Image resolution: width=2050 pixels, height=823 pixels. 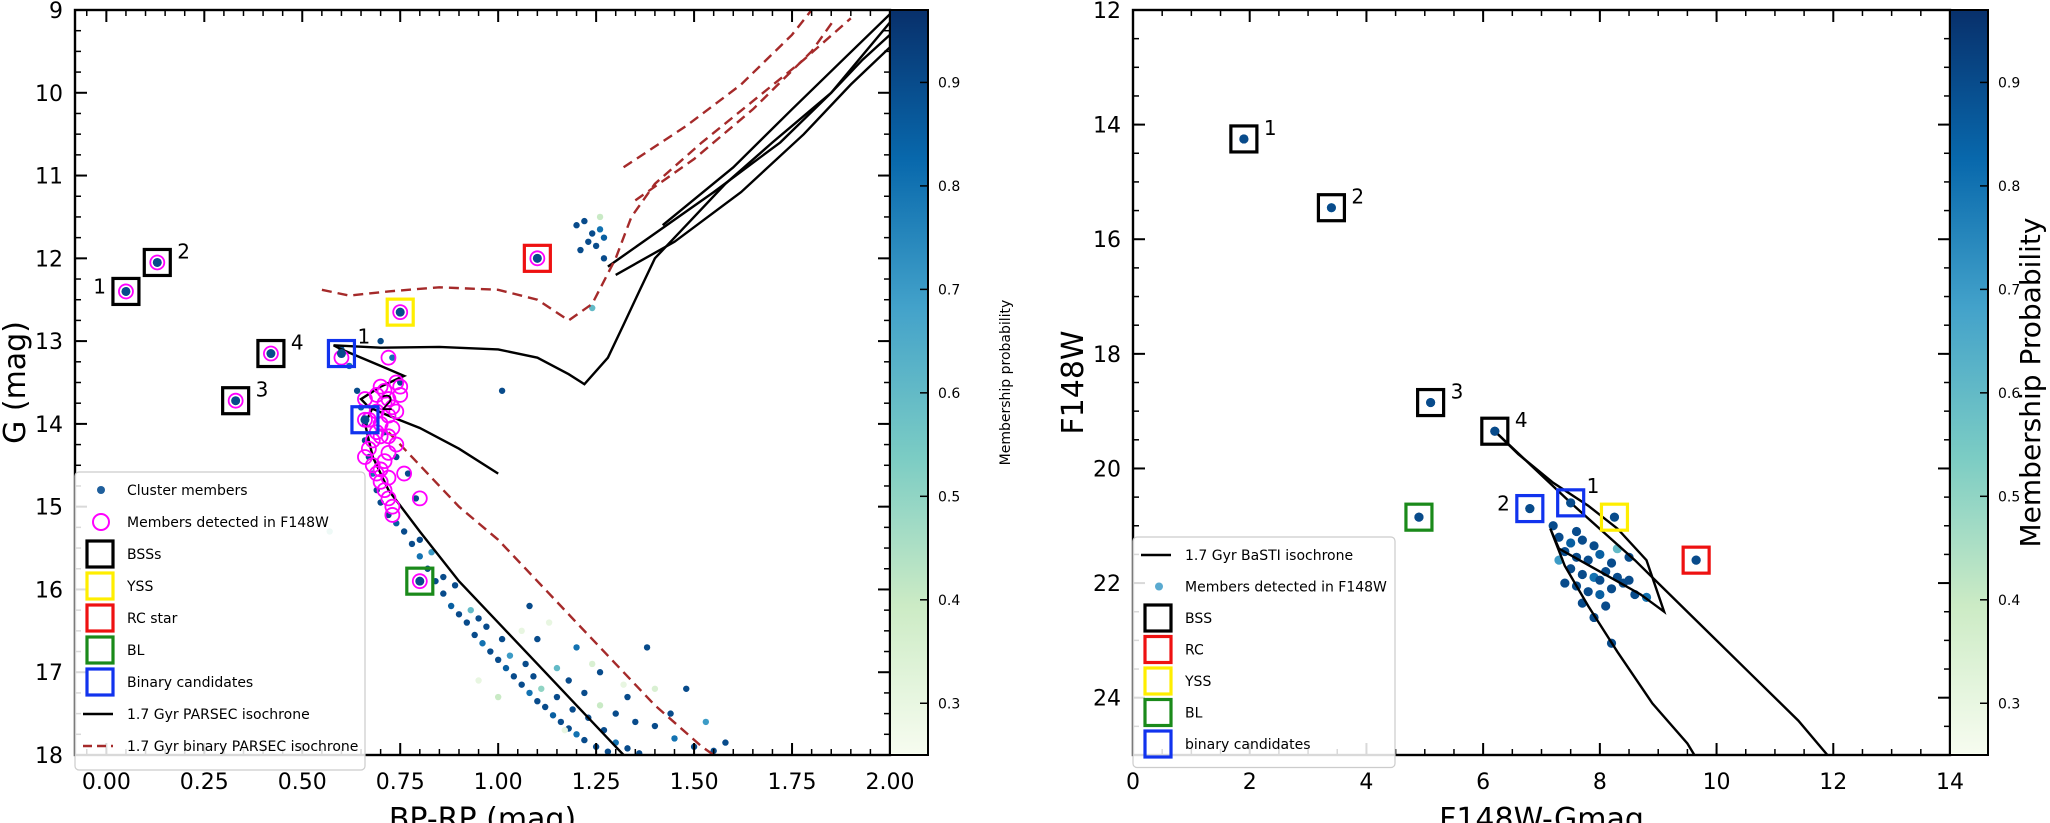 What do you see at coordinates (611, 254) in the screenshot?
I see `parsec-isochrone-line` at bounding box center [611, 254].